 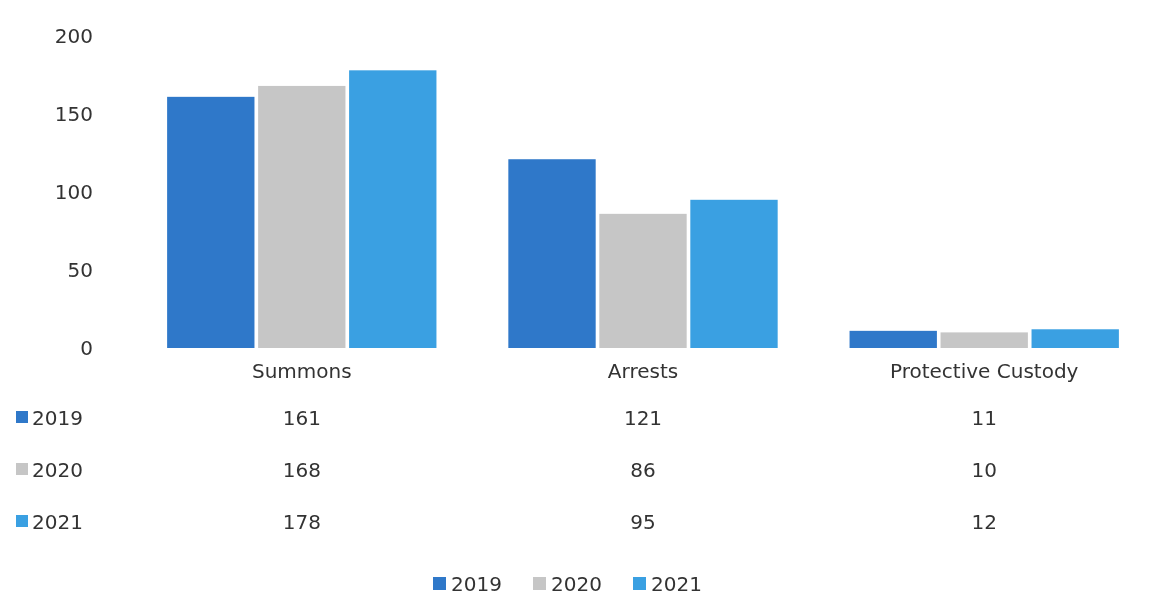 I want to click on y-tick-label: 150, so click(x=73, y=114).